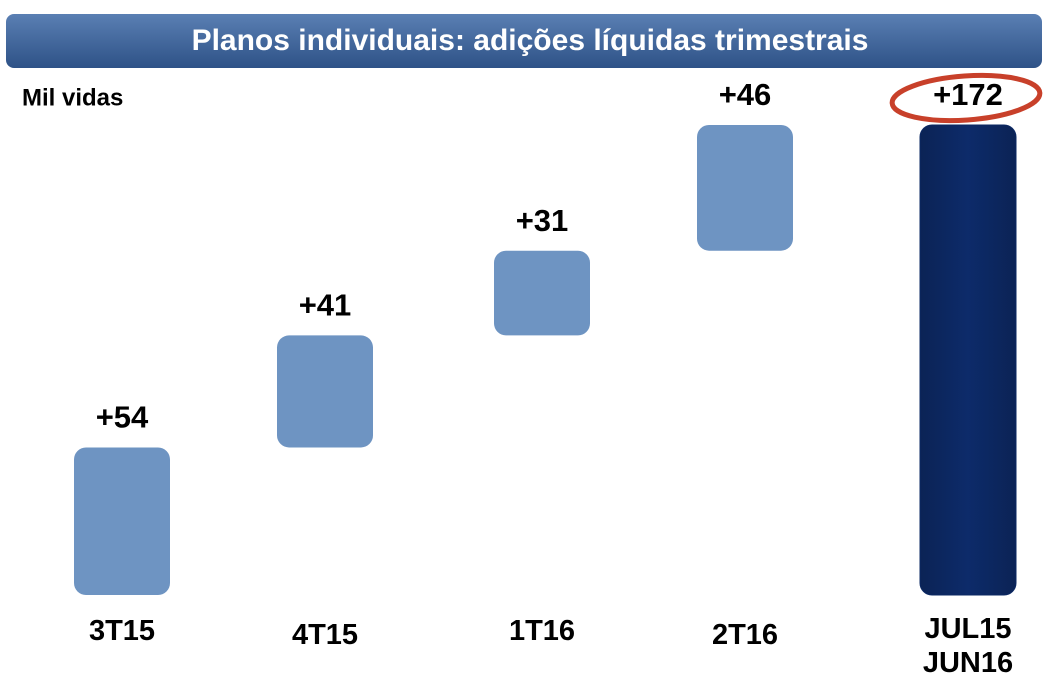 The image size is (1048, 684). Describe the element at coordinates (968, 94) in the screenshot. I see `value-label: +172` at that location.